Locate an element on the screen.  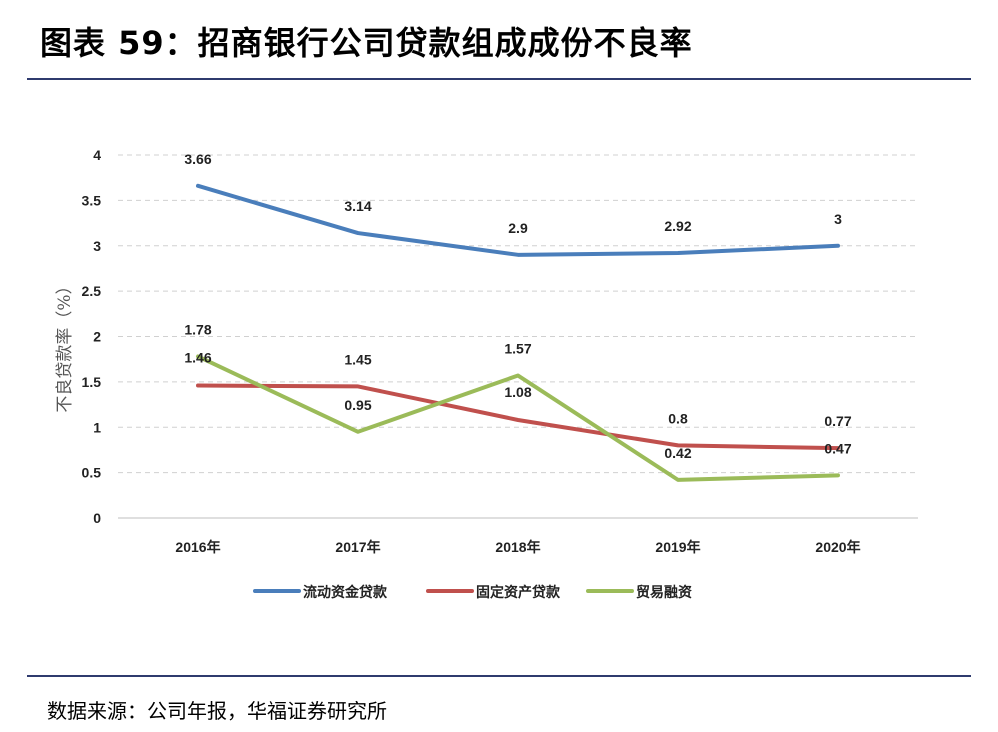
data-label: 2.92 is located at coordinates (677, 226).